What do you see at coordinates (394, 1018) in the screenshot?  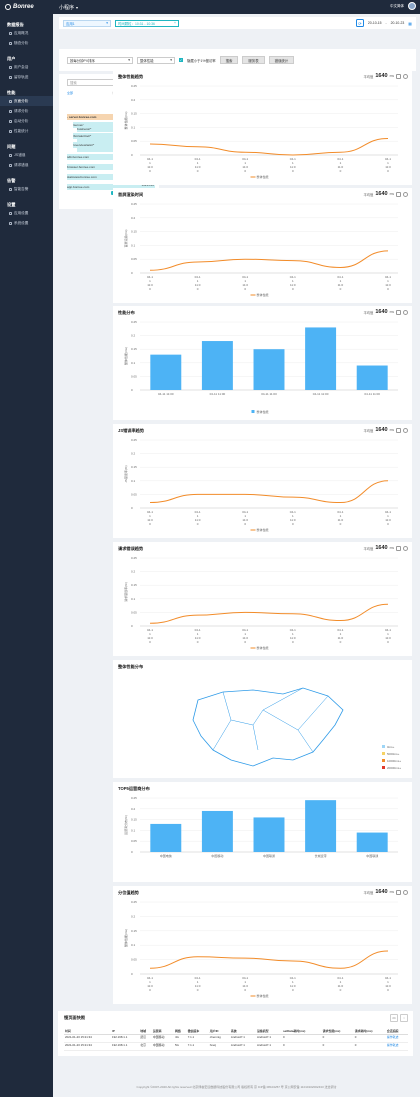 I see `export-icon: ▭` at bounding box center [394, 1018].